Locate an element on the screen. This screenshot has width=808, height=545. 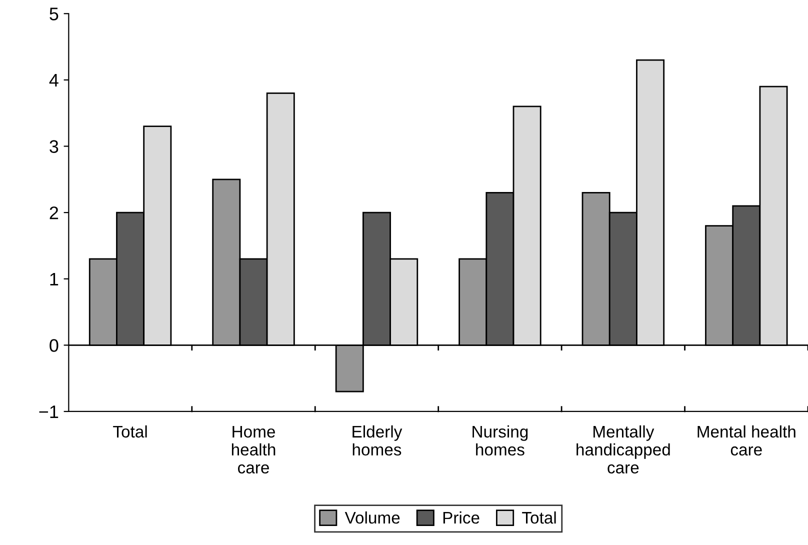
y-tick-label: 2 is located at coordinates (54, 213).